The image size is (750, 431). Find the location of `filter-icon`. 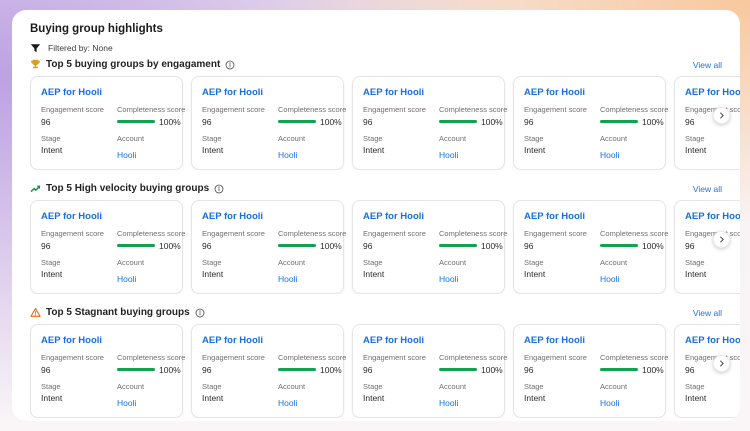

filter-icon is located at coordinates (35, 48).